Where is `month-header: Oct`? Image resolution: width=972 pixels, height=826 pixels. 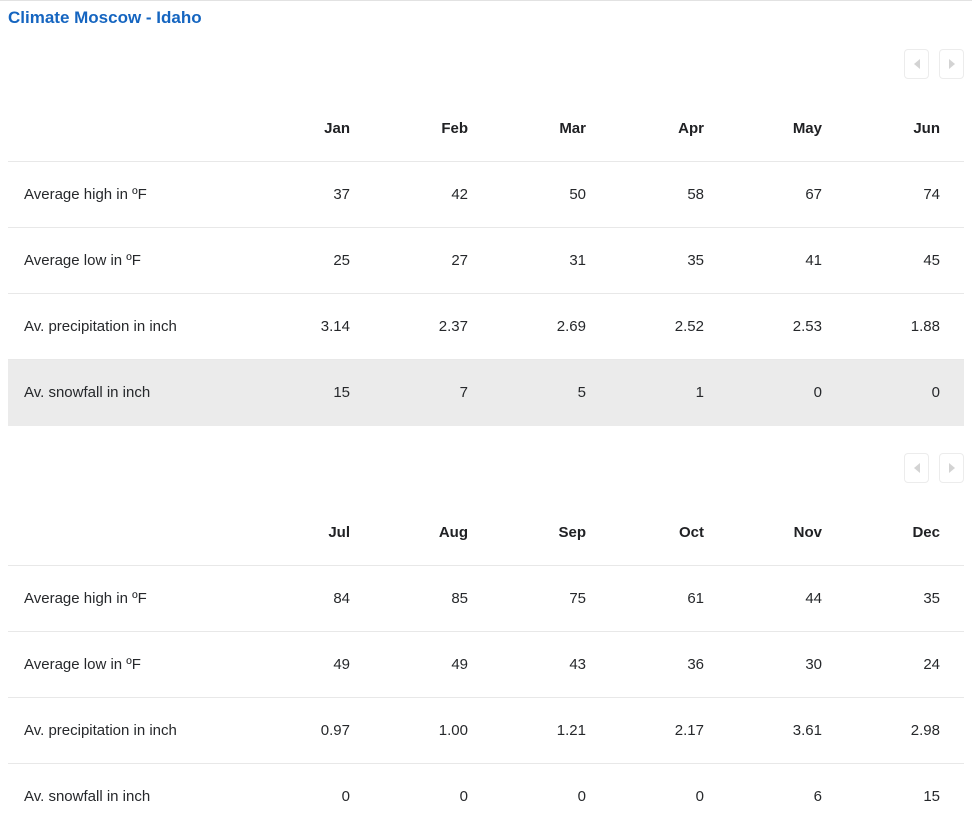
month-header: Oct is located at coordinates (669, 533).